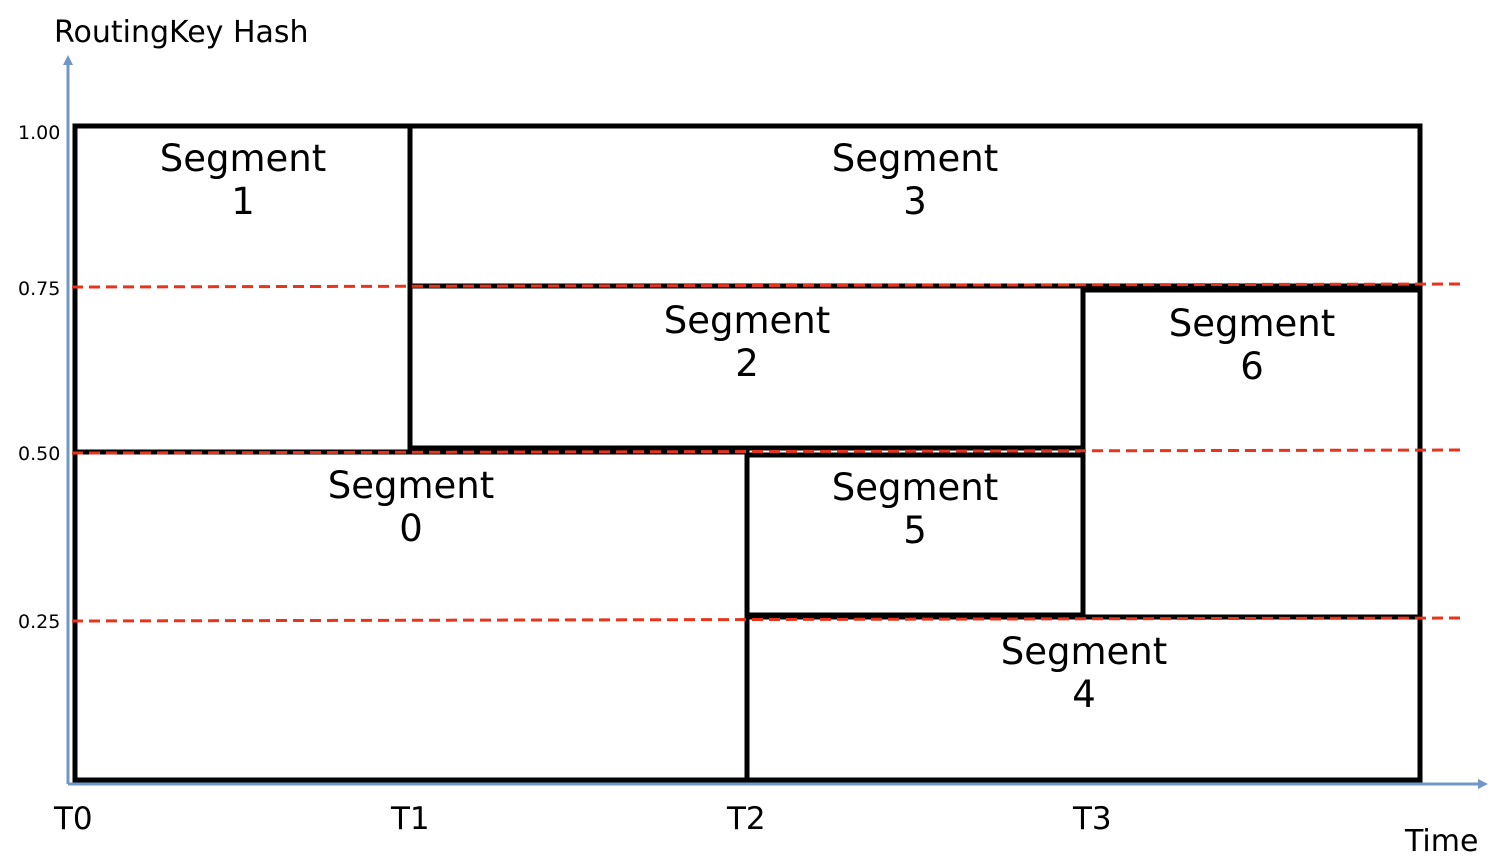 The width and height of the screenshot is (1510, 868). I want to click on segment-5-number: 5, so click(915, 530).